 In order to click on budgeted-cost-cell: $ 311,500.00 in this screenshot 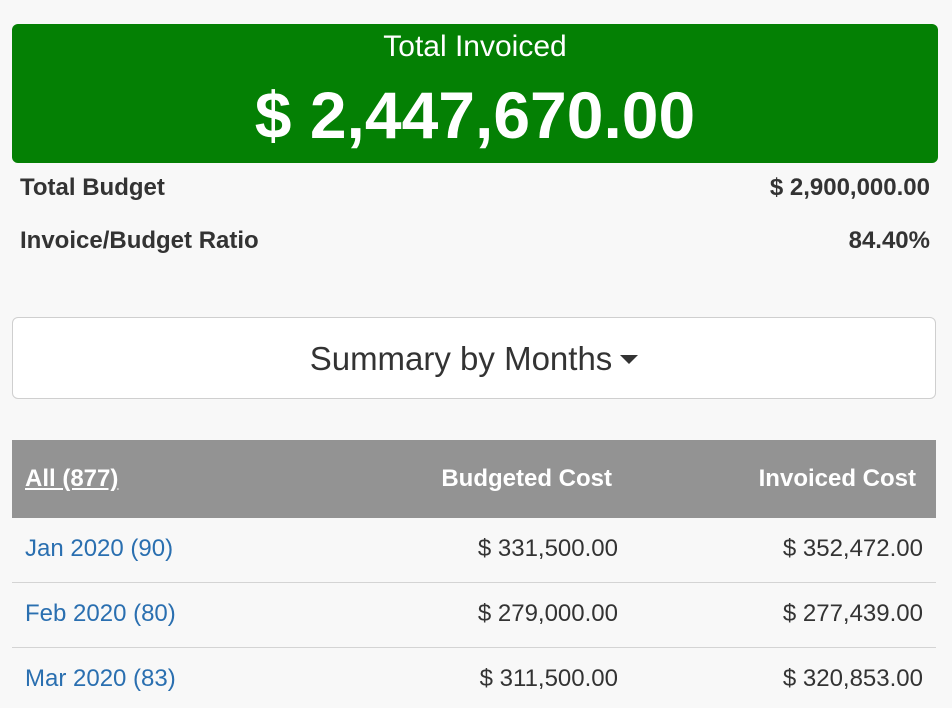, I will do `click(548, 678)`.